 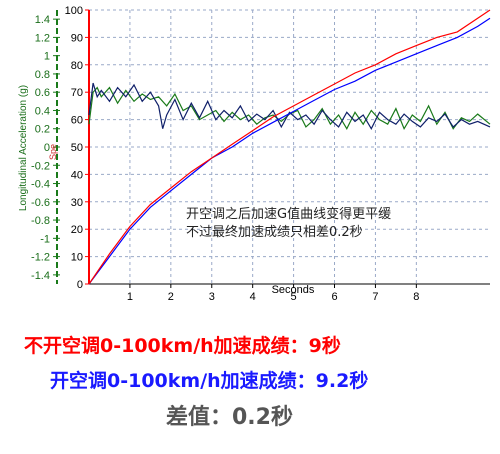 What do you see at coordinates (40, 258) in the screenshot?
I see `y-tick-left-label: -1.2` at bounding box center [40, 258].